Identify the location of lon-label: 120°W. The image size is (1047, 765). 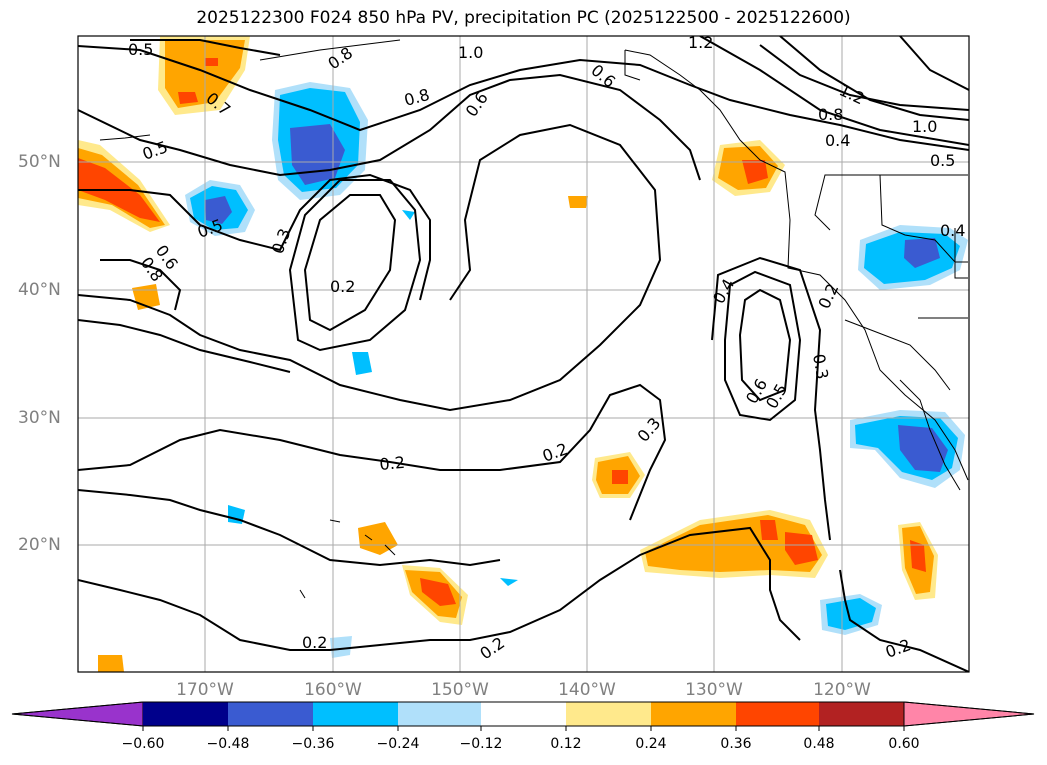
(842, 690).